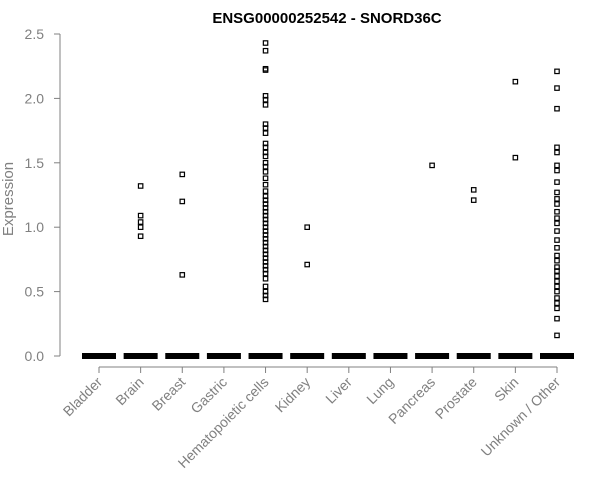 The height and width of the screenshot is (500, 600). Describe the element at coordinates (8, 199) in the screenshot. I see `y-axis-title: Expression` at that location.